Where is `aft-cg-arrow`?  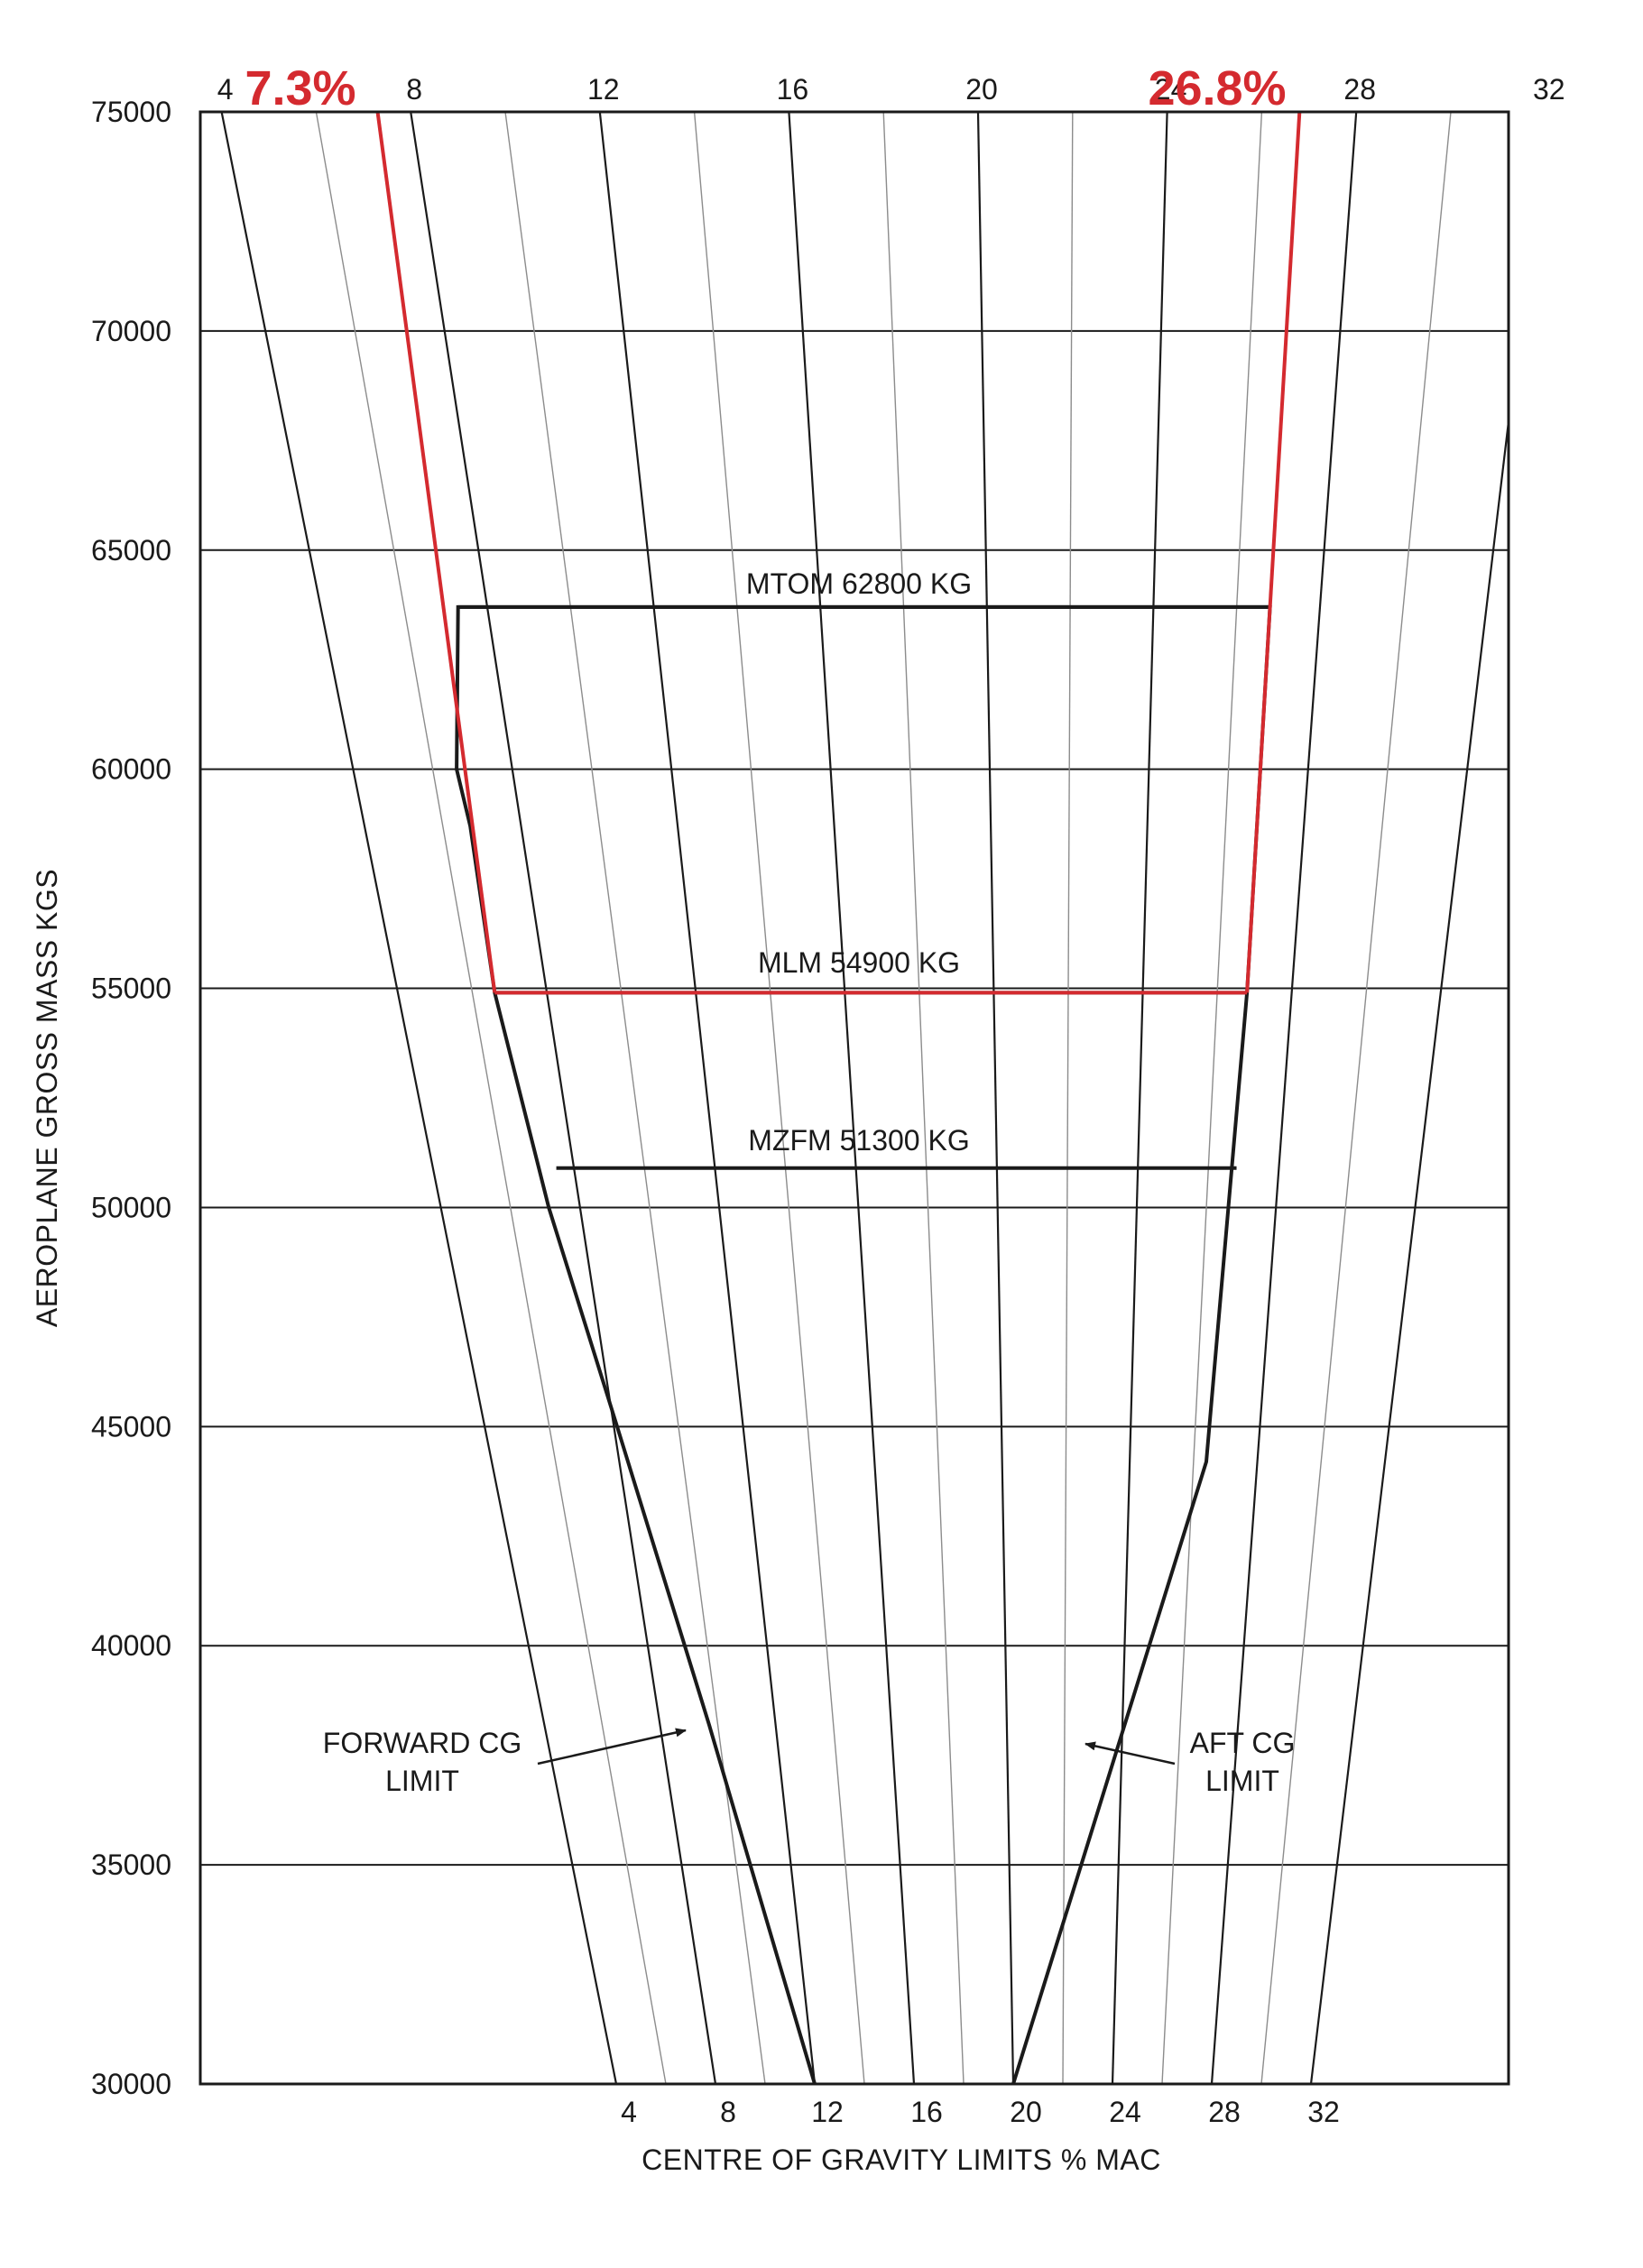
aft-cg-arrow is located at coordinates (1130, 1753).